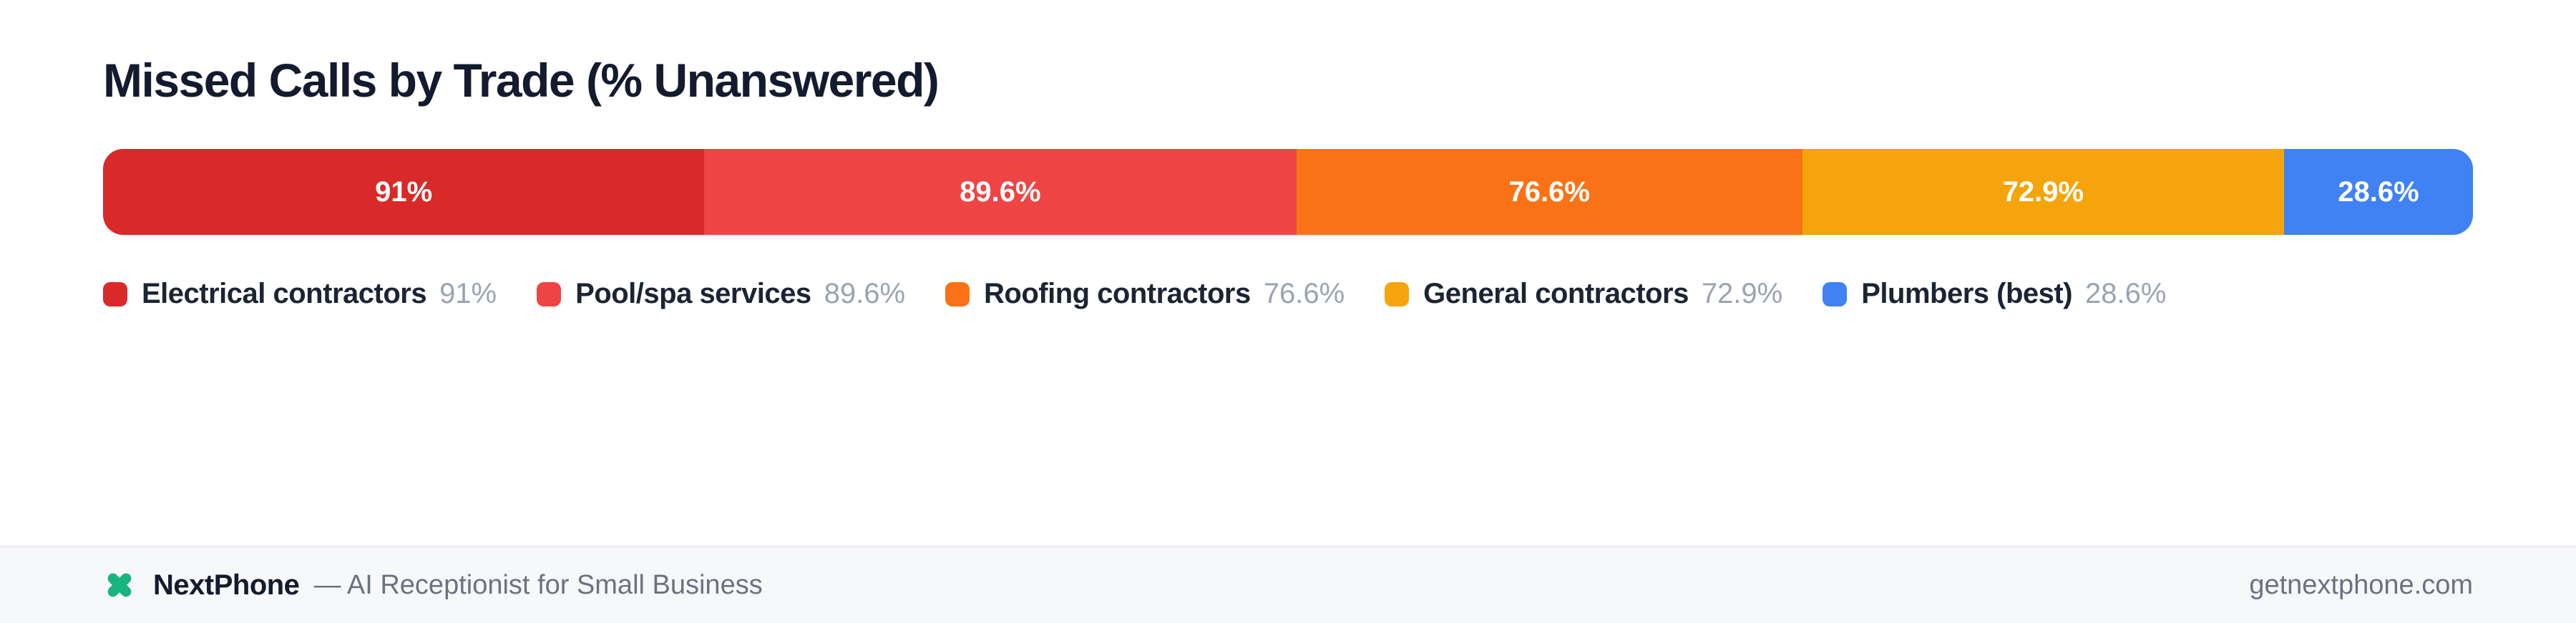 This screenshot has width=2576, height=623. Describe the element at coordinates (1967, 293) in the screenshot. I see `legend-label: Plumbers (best)` at that location.